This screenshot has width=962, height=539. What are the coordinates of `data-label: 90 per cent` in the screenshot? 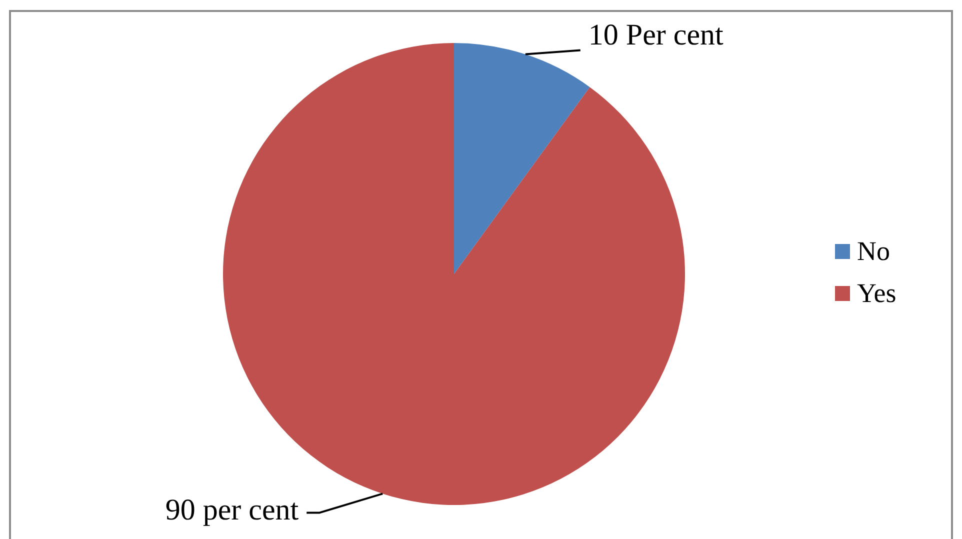 It's located at (232, 510).